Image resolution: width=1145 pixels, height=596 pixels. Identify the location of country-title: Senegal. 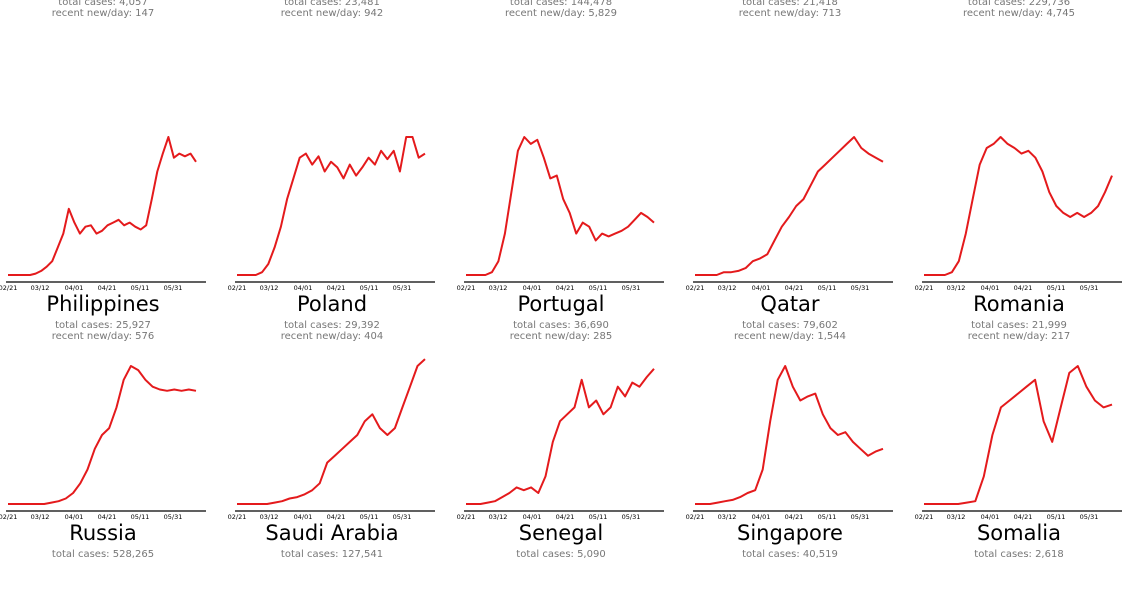
(561, 533).